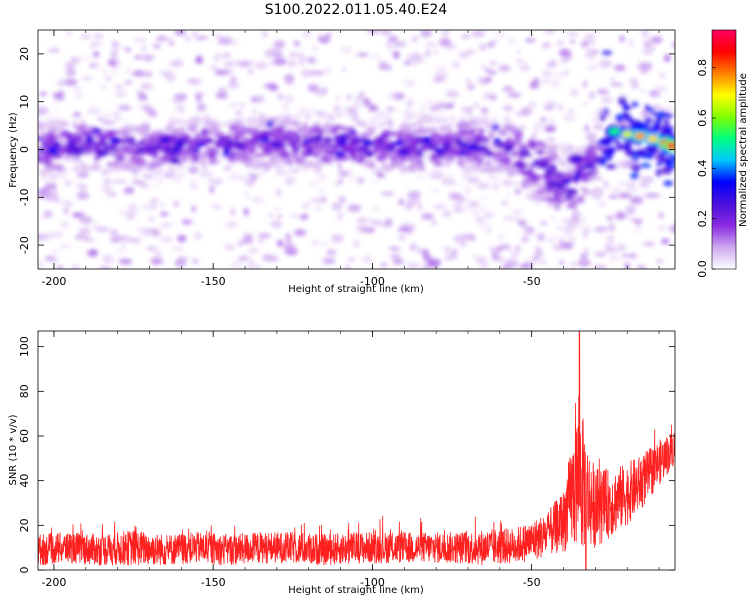 This screenshot has width=750, height=600. Describe the element at coordinates (702, 169) in the screenshot. I see `colorbar-tick-label: 0.4` at that location.